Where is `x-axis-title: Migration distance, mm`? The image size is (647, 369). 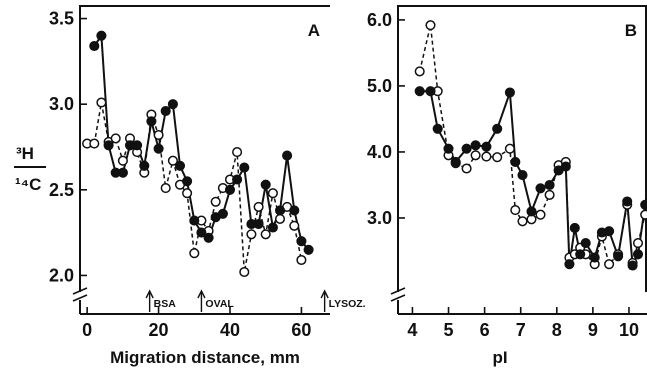 x-axis-title: Migration distance, mm is located at coordinates (205, 357).